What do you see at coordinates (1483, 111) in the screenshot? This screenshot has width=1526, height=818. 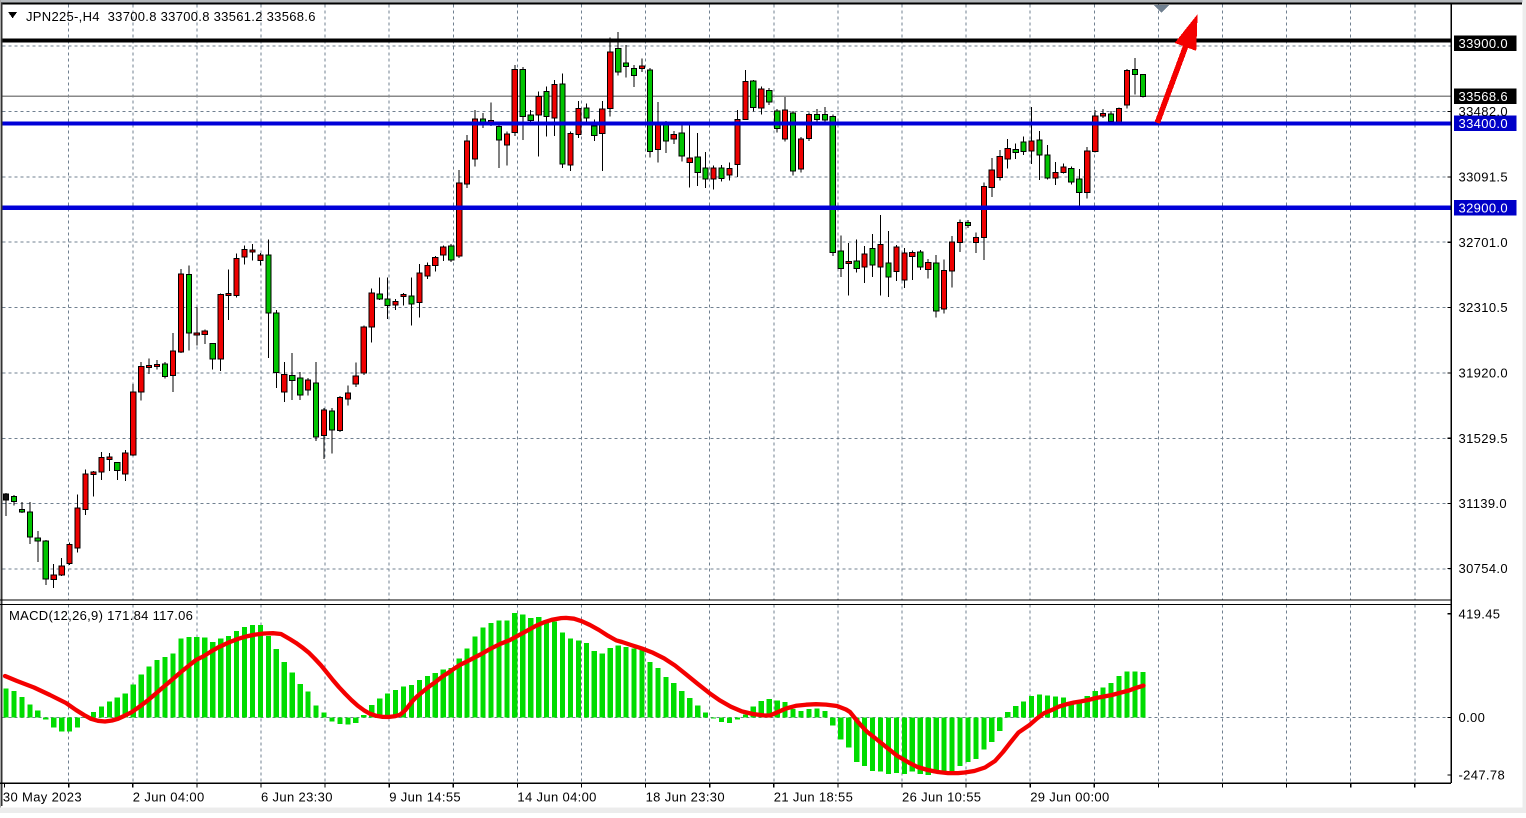 I see `svg-text: 33482.0` at bounding box center [1483, 111].